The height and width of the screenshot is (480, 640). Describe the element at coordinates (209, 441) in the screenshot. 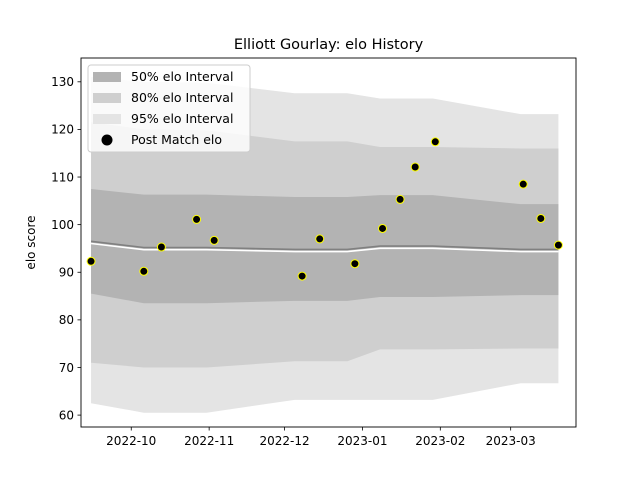

I see `x-tick-label: 2022-11` at that location.